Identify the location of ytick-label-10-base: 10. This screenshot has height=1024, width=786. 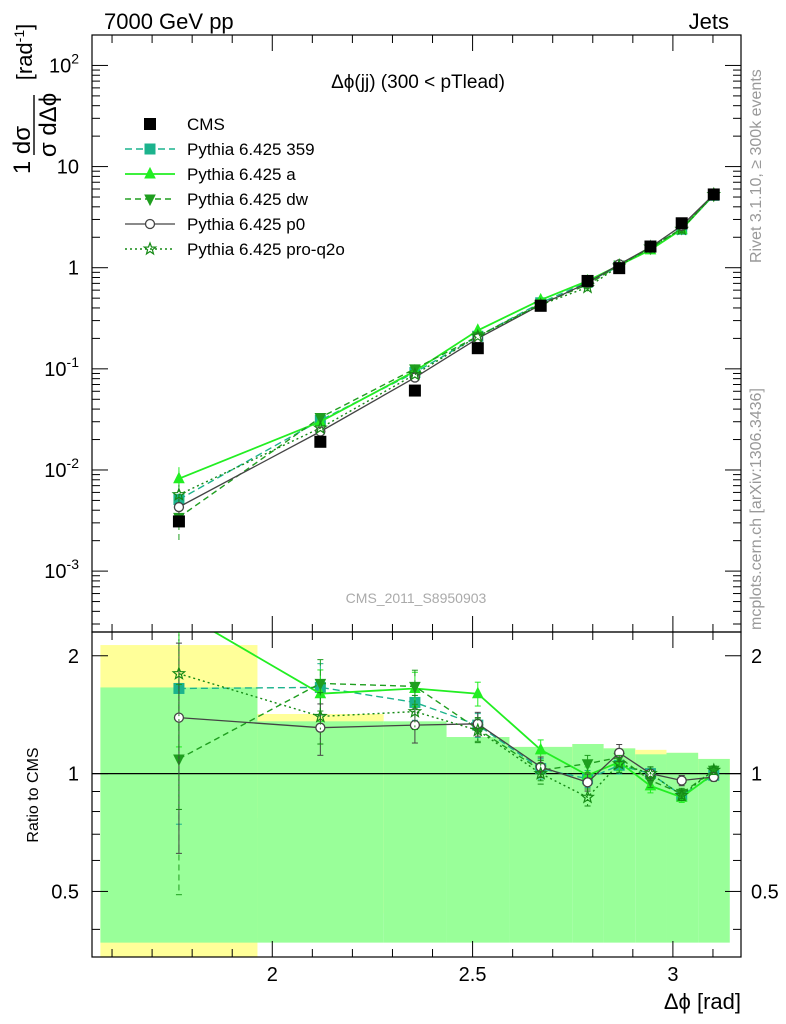
(68, 168).